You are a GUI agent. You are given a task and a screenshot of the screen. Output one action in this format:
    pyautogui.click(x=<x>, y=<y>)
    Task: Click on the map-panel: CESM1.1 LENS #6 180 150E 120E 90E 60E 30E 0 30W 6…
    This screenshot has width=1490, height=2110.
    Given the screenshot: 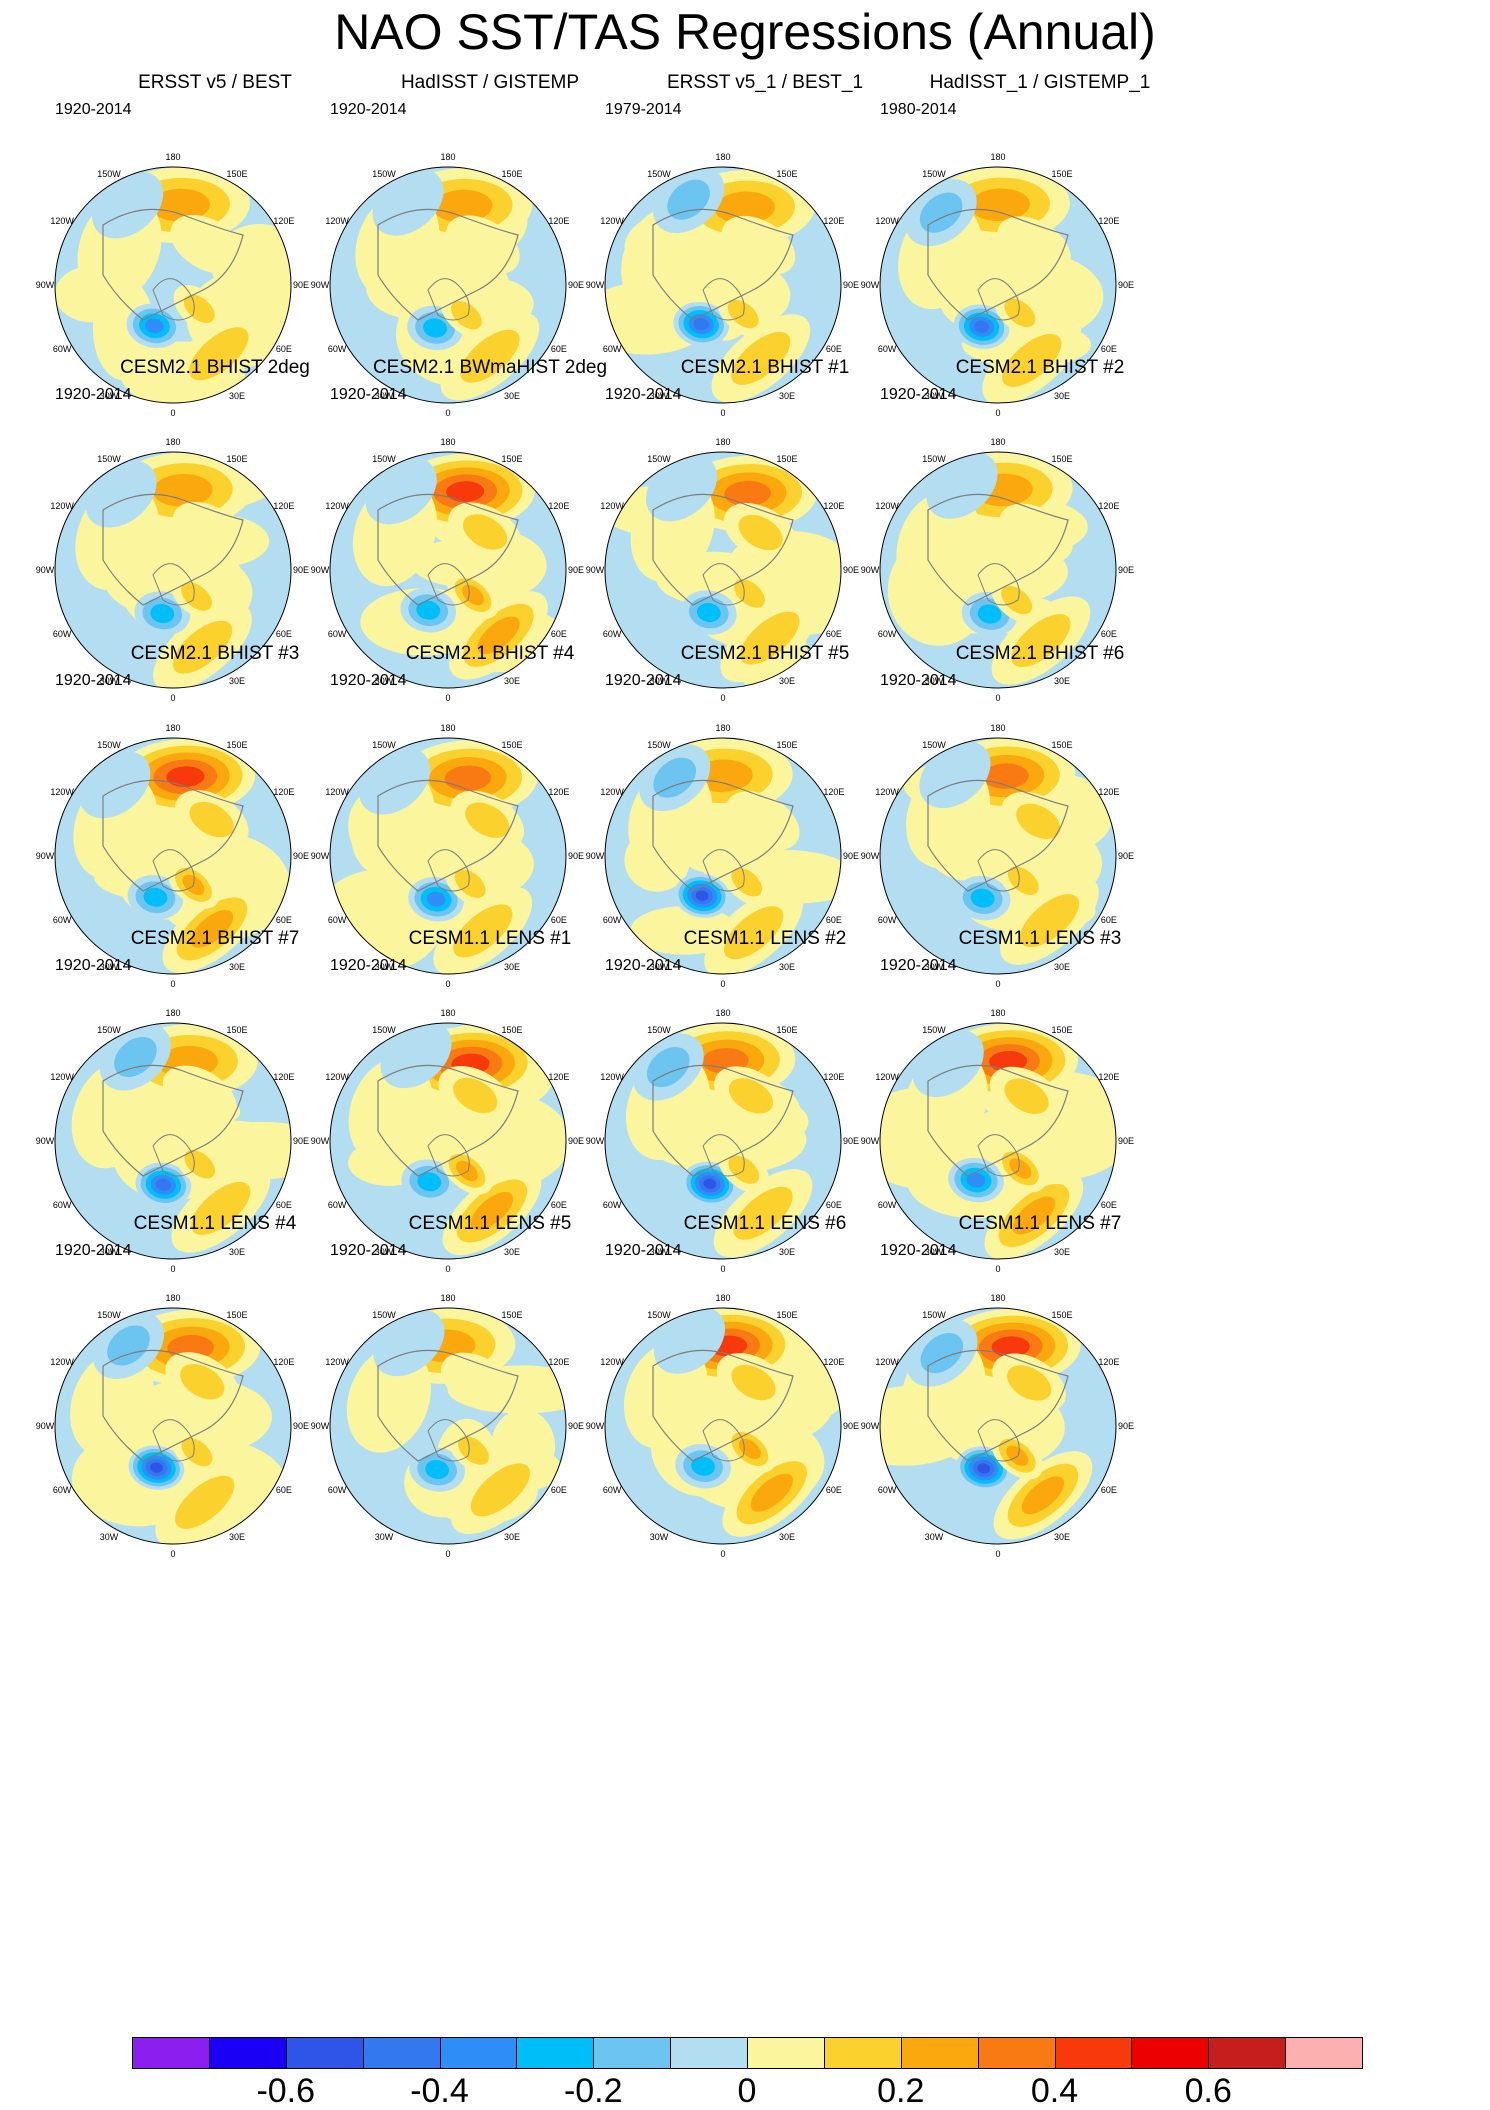 What is the action you would take?
    pyautogui.click(x=765, y=1405)
    